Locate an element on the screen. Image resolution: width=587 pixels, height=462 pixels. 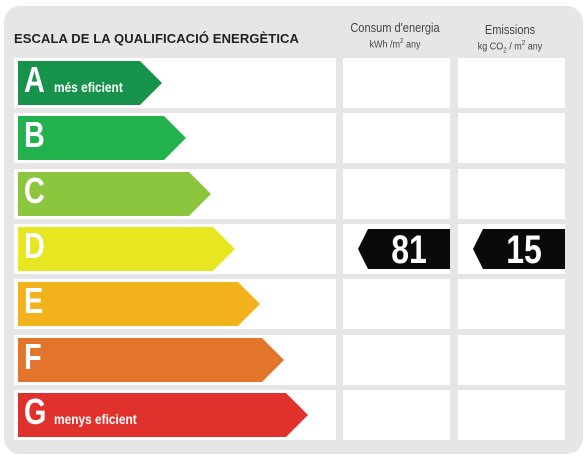
emissions-cell-d: 15 is located at coordinates (511, 249).